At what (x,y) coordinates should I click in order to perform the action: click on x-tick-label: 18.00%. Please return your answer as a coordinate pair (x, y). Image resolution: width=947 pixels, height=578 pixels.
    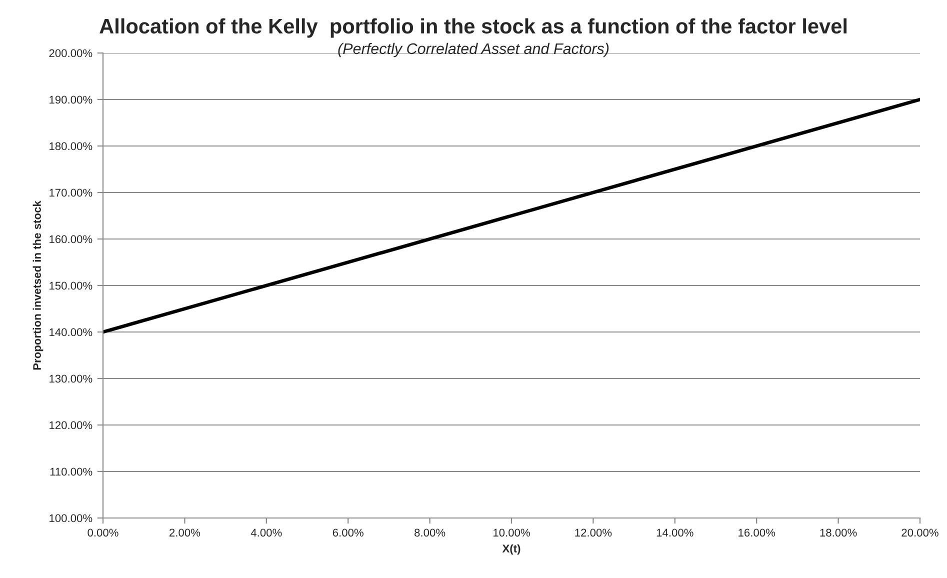
    Looking at the image, I should click on (838, 532).